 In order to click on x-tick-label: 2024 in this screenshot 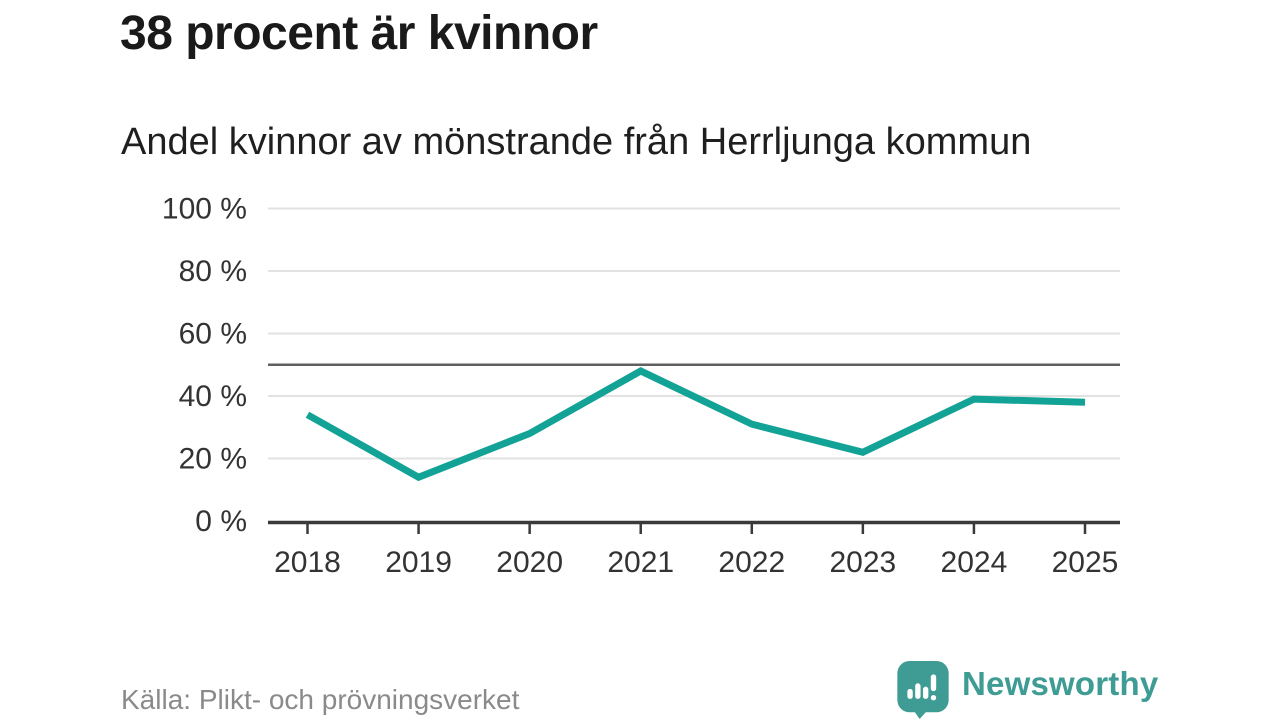, I will do `click(974, 562)`.